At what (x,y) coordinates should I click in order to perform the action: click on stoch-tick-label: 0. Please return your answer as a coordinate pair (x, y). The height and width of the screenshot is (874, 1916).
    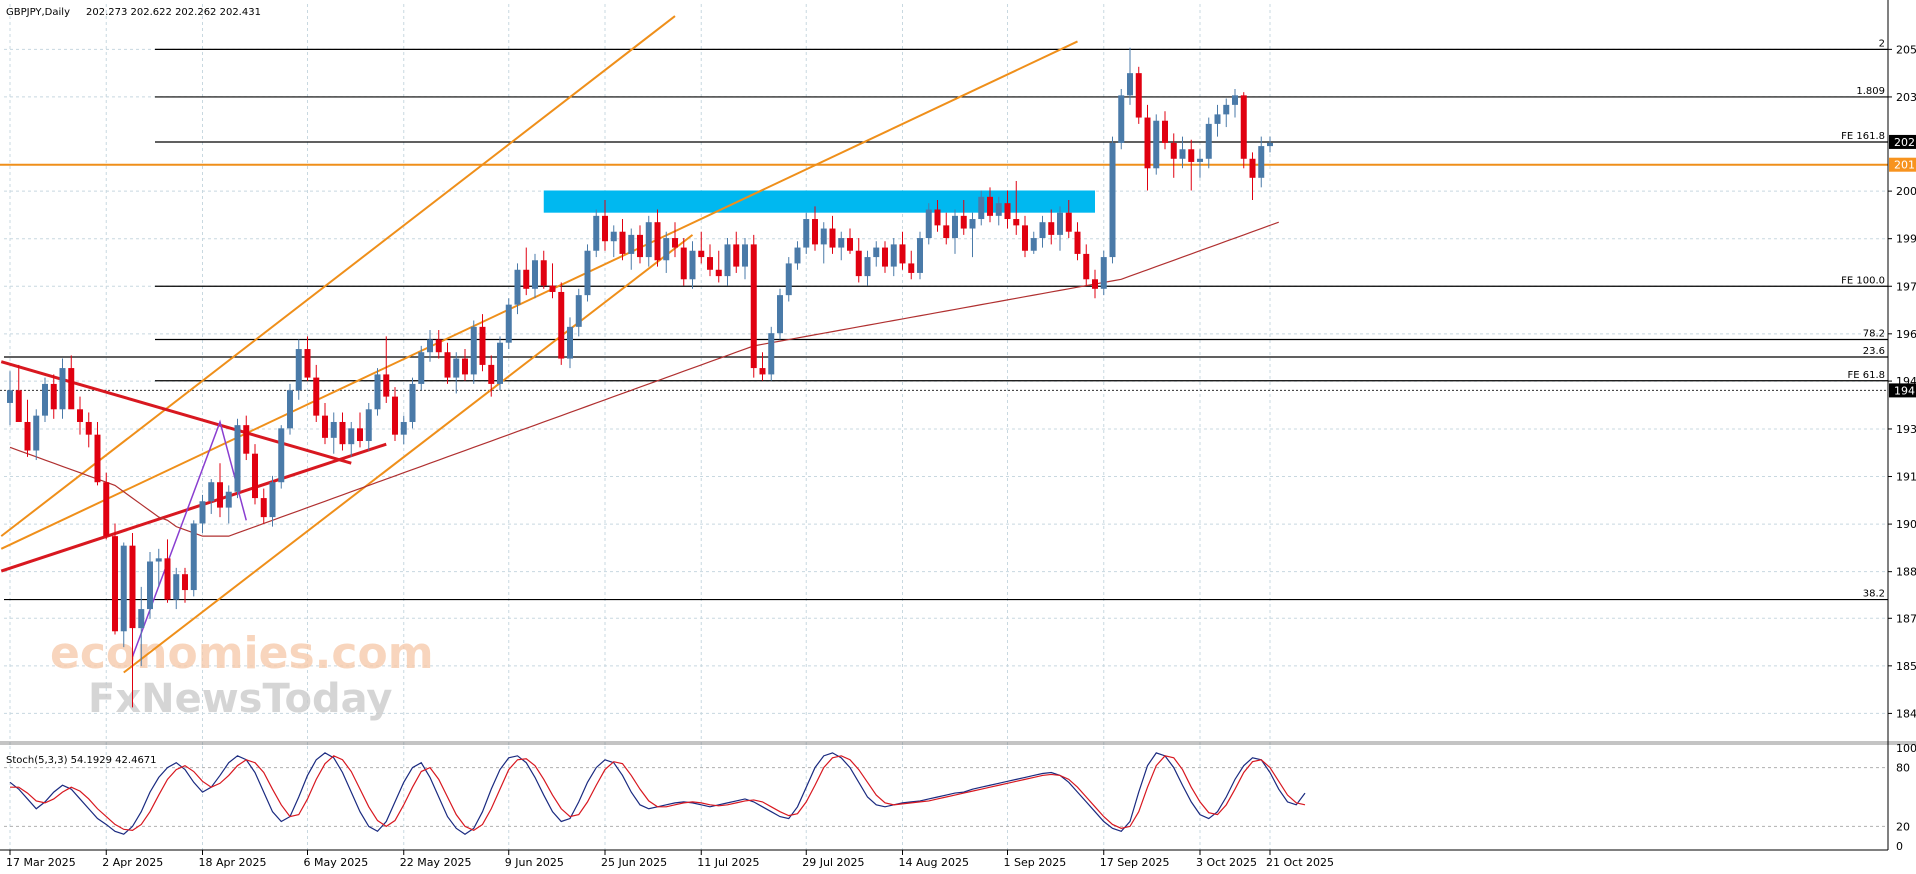
    Looking at the image, I should click on (1899, 846).